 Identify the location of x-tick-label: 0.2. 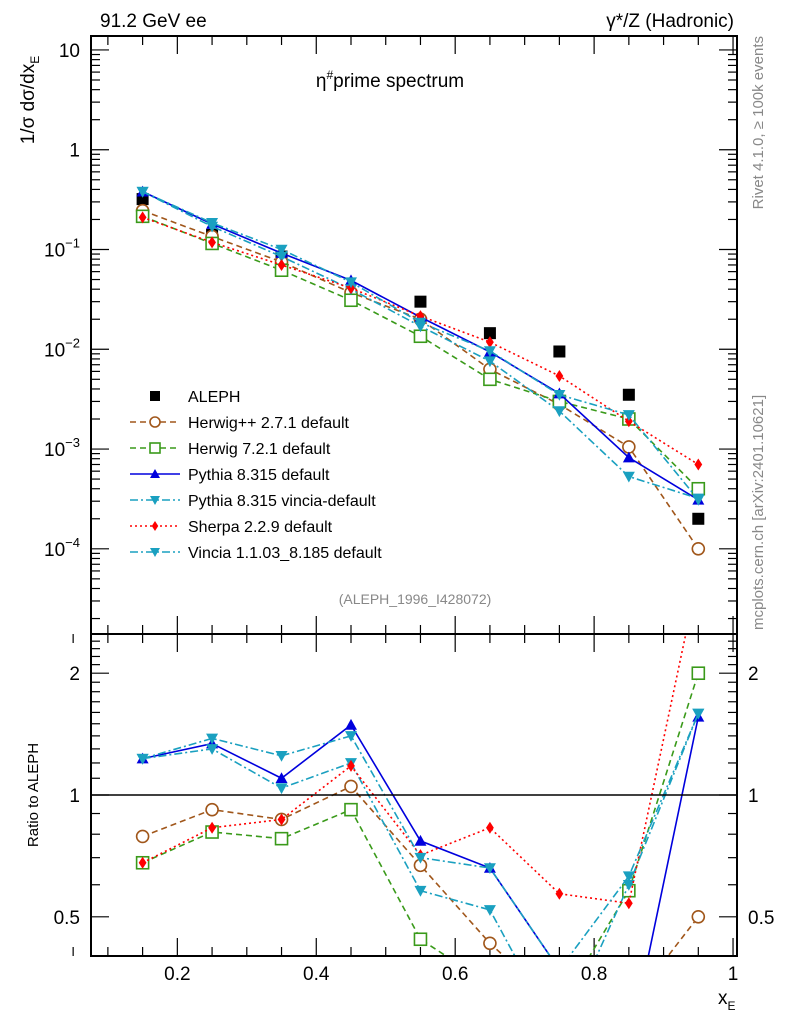
(177, 974).